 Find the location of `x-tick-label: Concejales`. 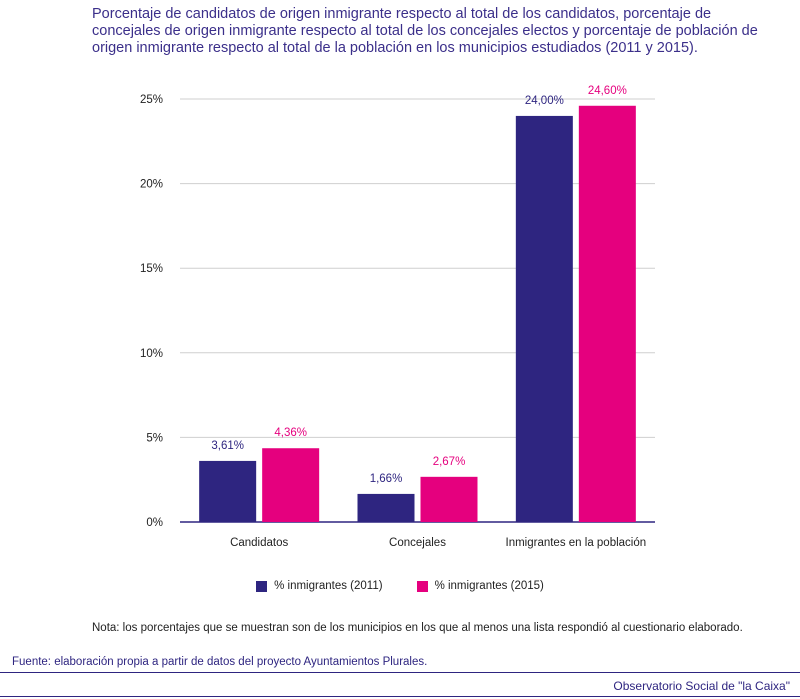

x-tick-label: Concejales is located at coordinates (417, 543).